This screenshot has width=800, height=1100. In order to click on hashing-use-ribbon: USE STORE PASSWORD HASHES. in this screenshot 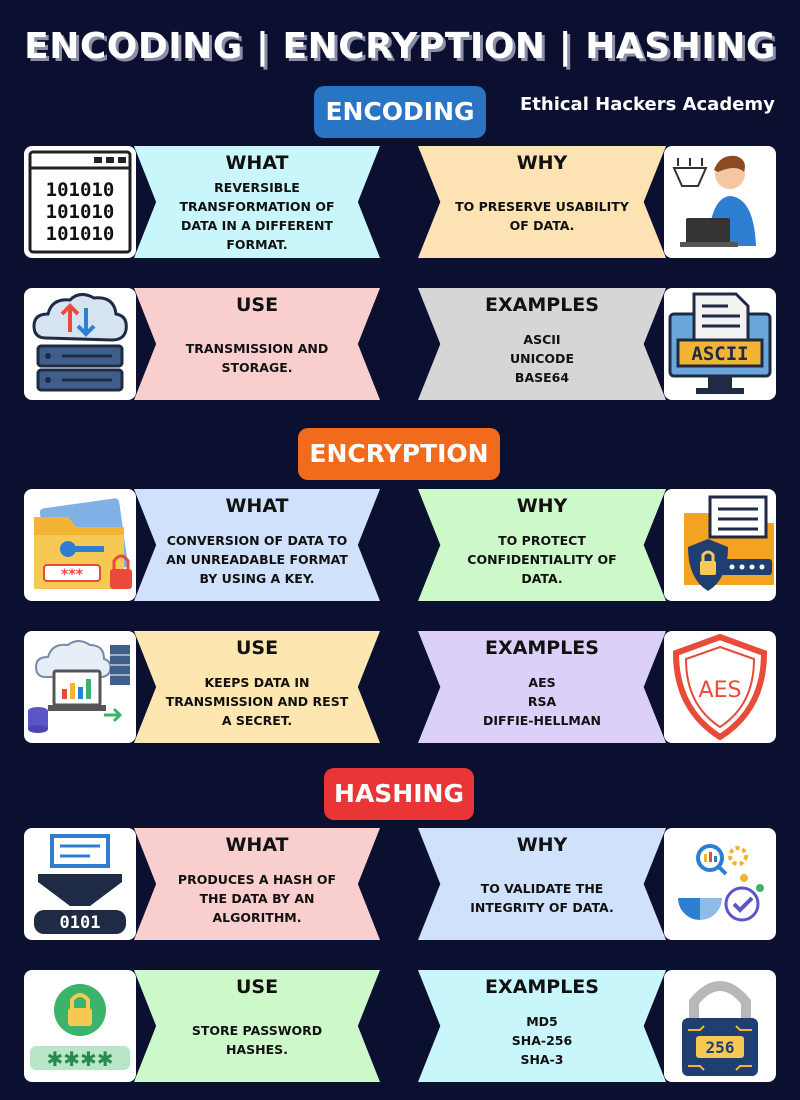, I will do `click(257, 1026)`.